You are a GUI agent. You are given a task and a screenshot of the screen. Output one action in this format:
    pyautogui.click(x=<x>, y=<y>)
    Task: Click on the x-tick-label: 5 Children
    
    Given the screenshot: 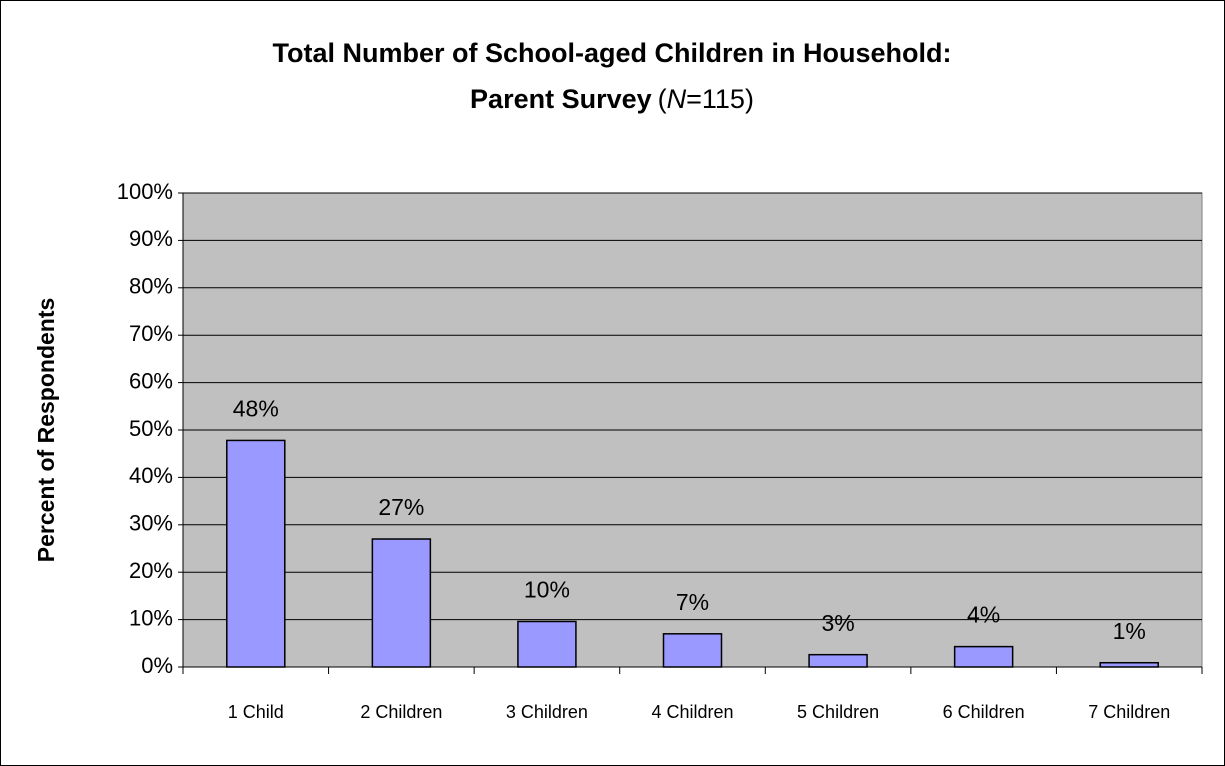 What is the action you would take?
    pyautogui.click(x=838, y=712)
    